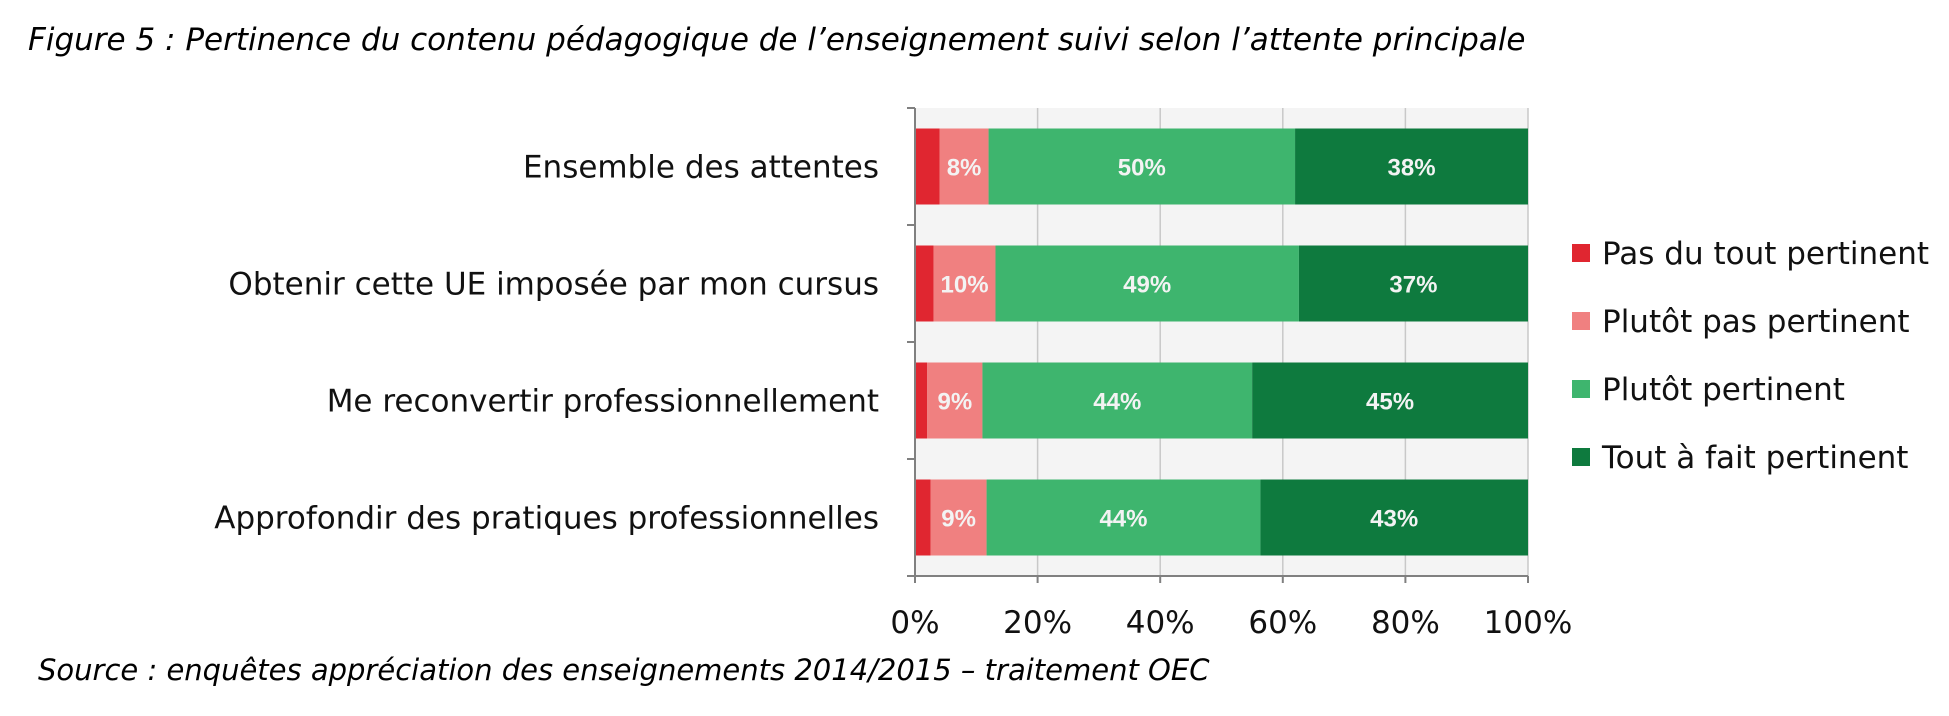 This screenshot has height=716, width=1949. Describe the element at coordinates (1765, 254) in the screenshot. I see `legend-label: Pas du tout pertinent` at that location.